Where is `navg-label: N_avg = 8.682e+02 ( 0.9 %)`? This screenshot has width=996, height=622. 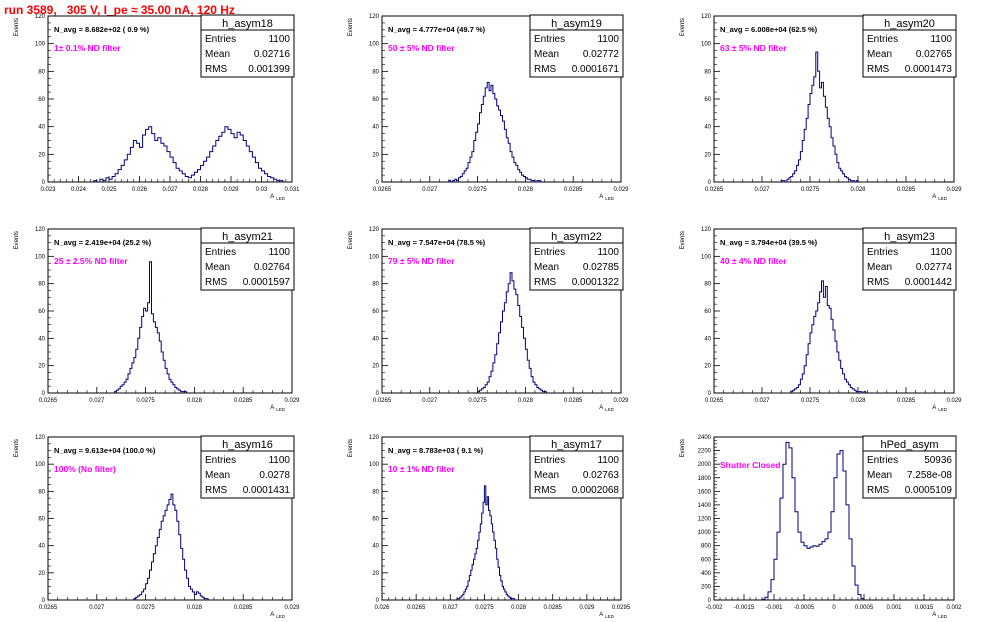
navg-label: N_avg = 8.682e+02 ( 0.9 %) is located at coordinates (102, 29).